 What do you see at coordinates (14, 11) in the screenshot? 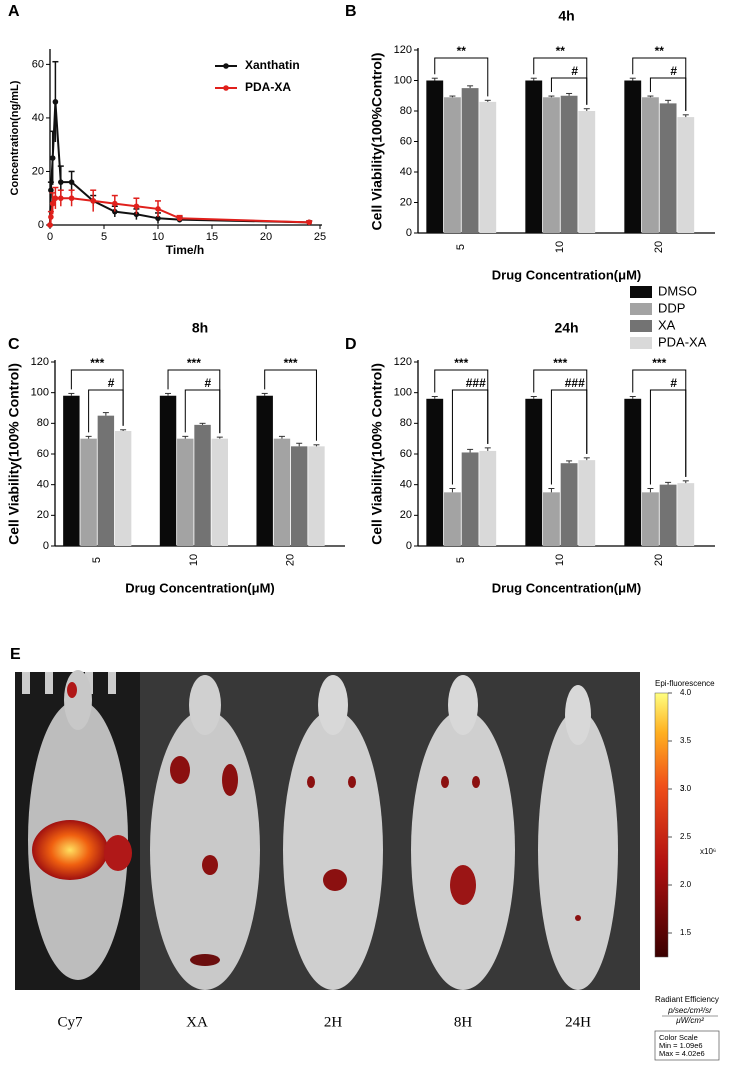
I see `panel-letter: A` at bounding box center [14, 11].